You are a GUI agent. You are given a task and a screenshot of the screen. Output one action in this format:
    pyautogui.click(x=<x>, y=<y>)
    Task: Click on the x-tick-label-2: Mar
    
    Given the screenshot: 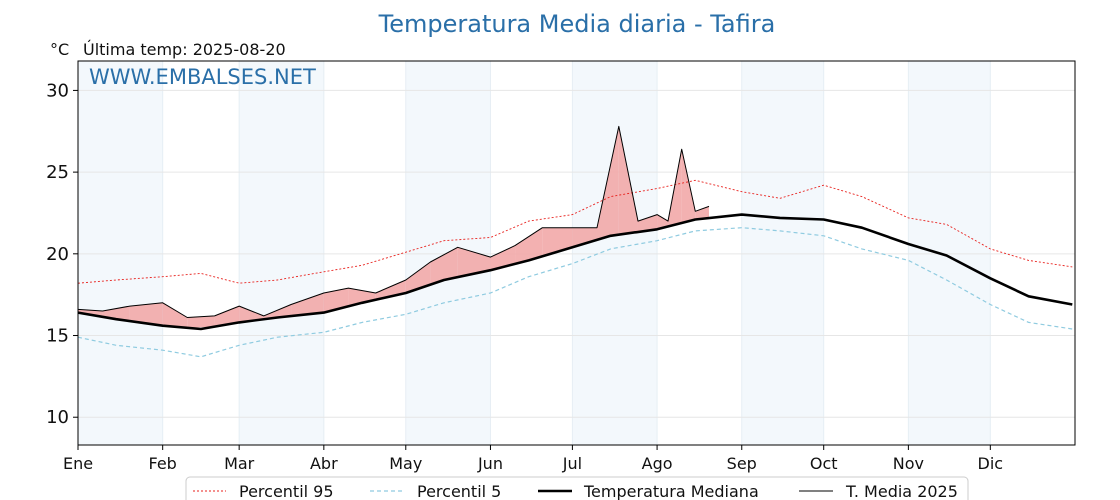 What is the action you would take?
    pyautogui.click(x=239, y=463)
    